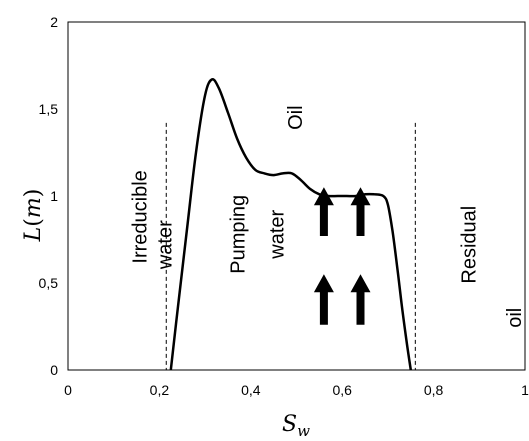 This screenshot has height=441, width=529. What do you see at coordinates (160, 390) in the screenshot?
I see `x-tick-label: 0,2` at bounding box center [160, 390].